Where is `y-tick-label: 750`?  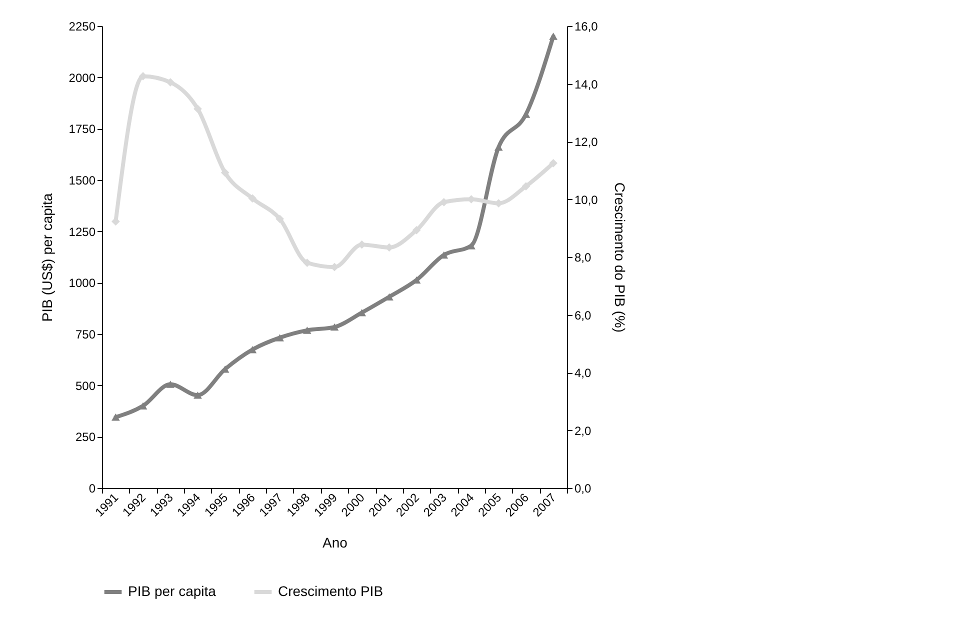 y-tick-label: 750 is located at coordinates (85, 335).